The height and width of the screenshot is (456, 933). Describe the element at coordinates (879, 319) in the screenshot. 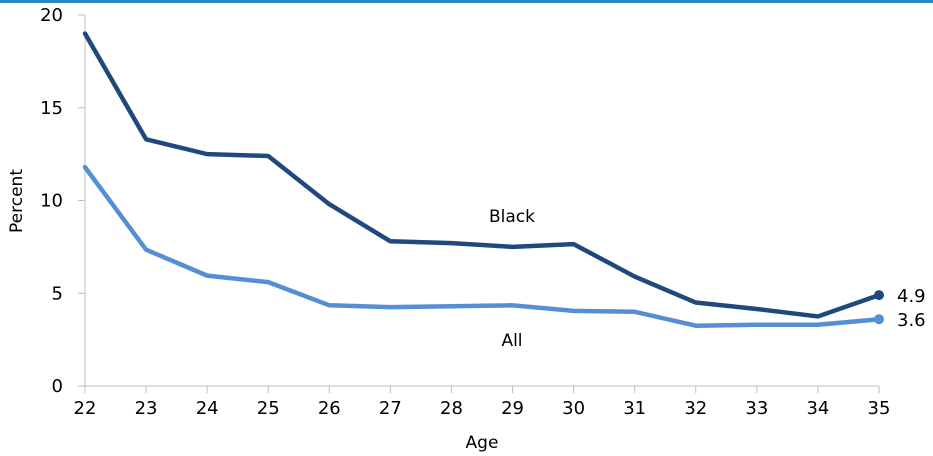

I see `series-endpoint-all` at that location.